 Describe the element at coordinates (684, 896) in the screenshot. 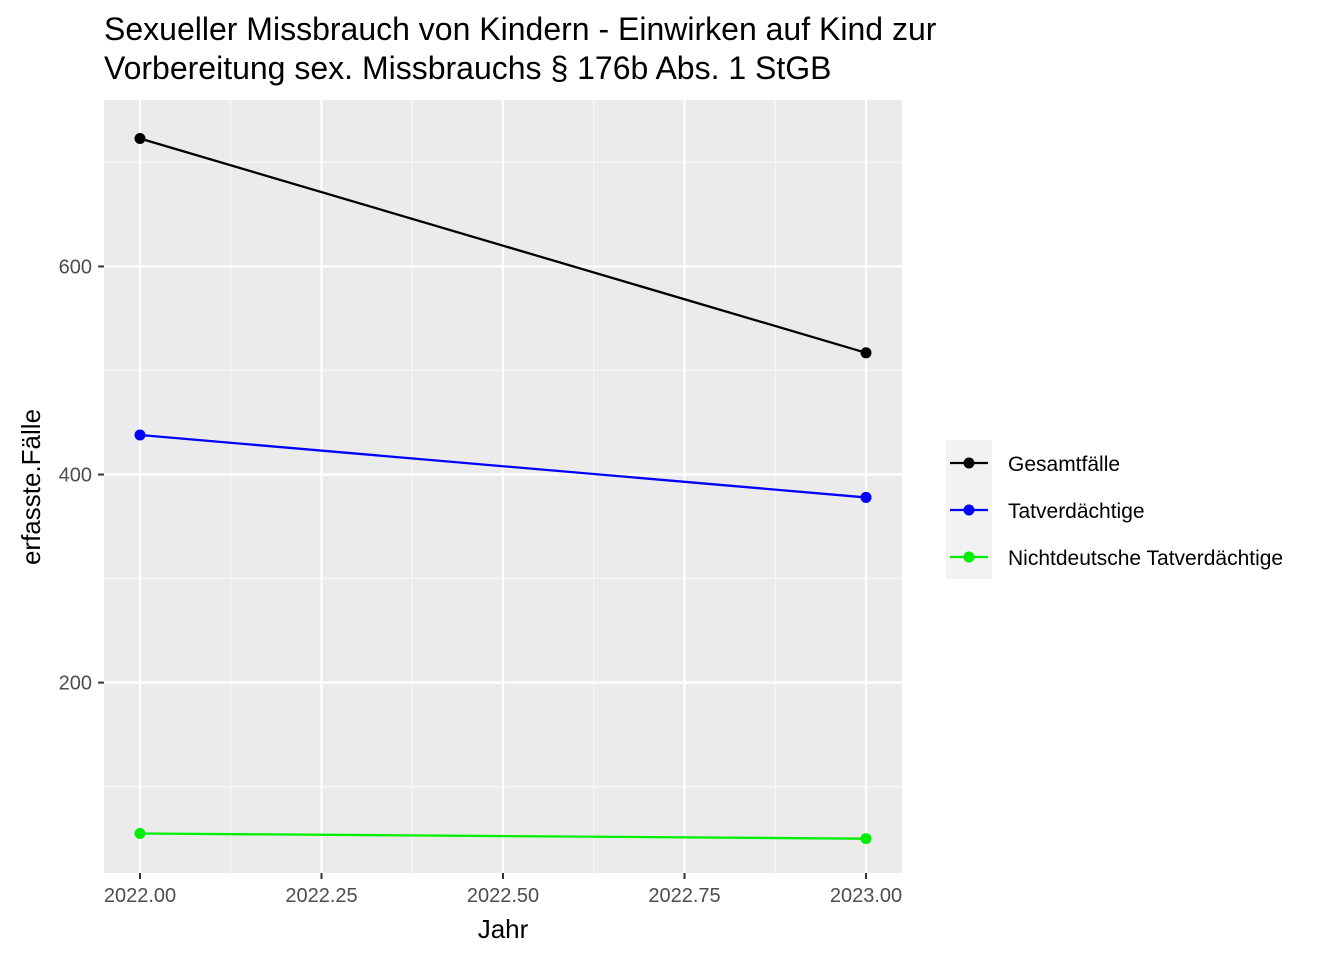

I see `x-tick-label: 2022.75` at that location.